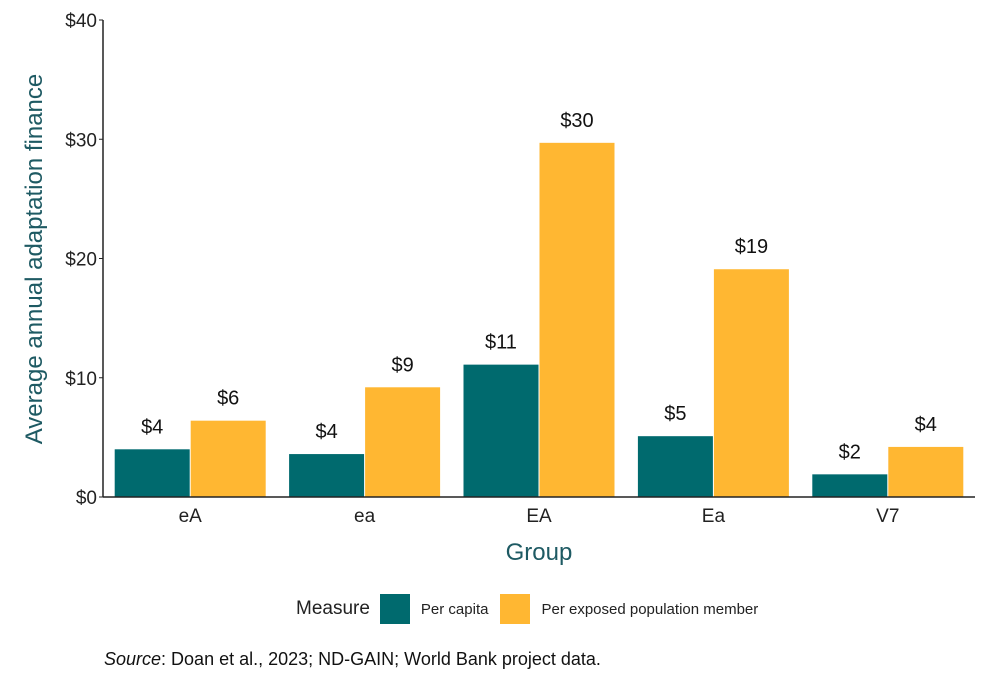 The height and width of the screenshot is (684, 1000). I want to click on data-label: $2, so click(850, 452).